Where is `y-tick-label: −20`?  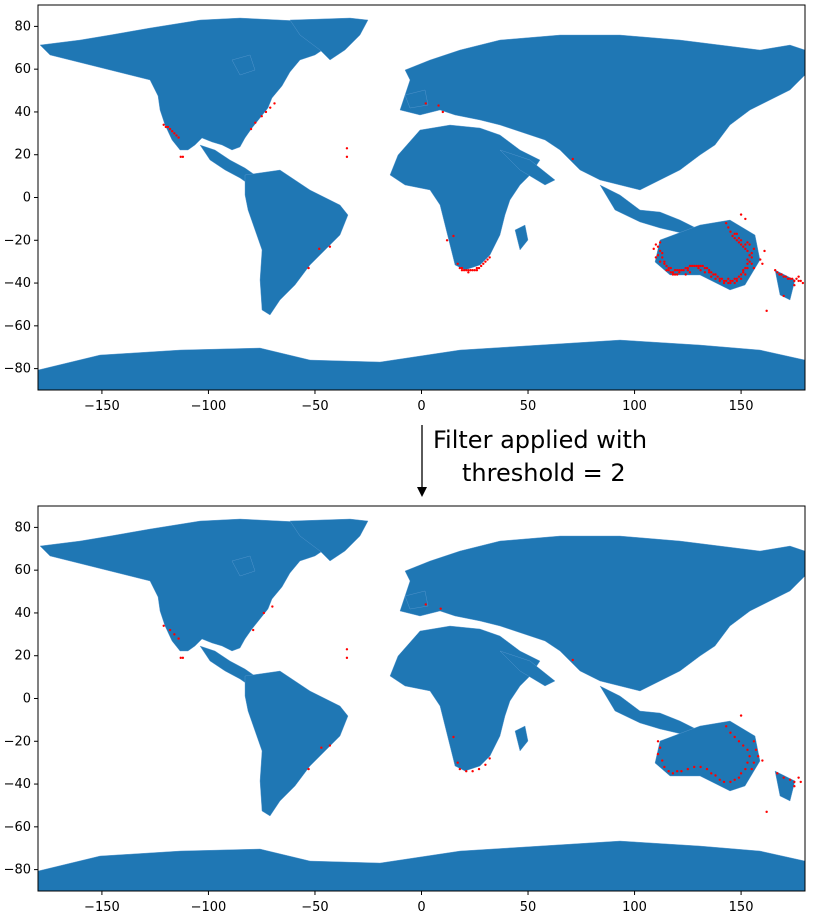
y-tick-label: −20 is located at coordinates (17, 741).